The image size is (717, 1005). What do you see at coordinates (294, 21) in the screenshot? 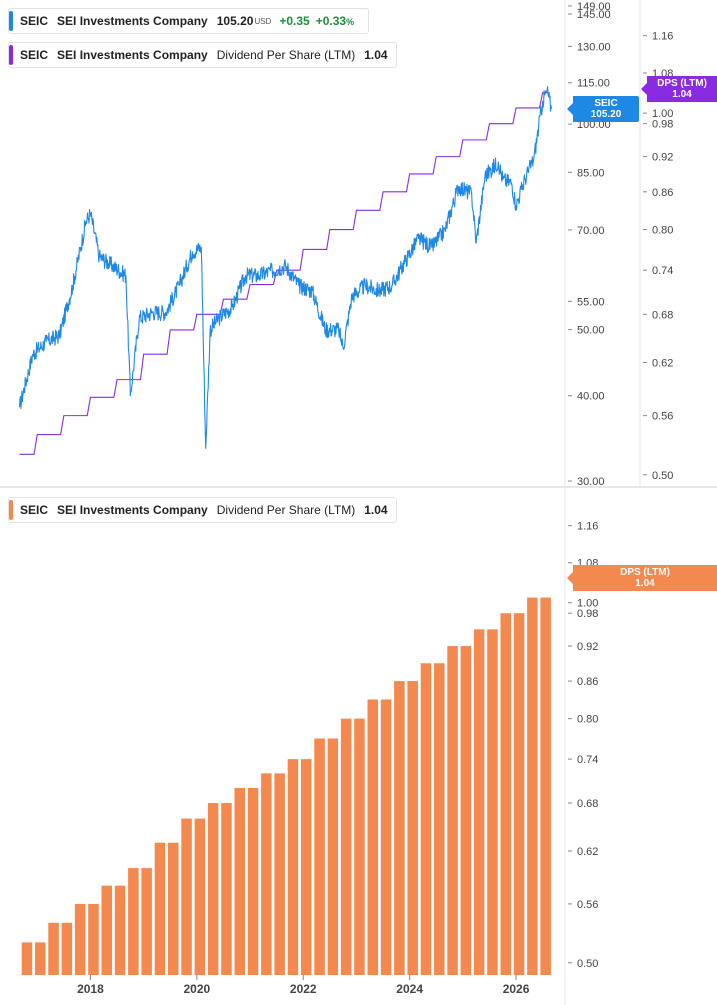
I see `price-legend-change: +0.35` at bounding box center [294, 21].